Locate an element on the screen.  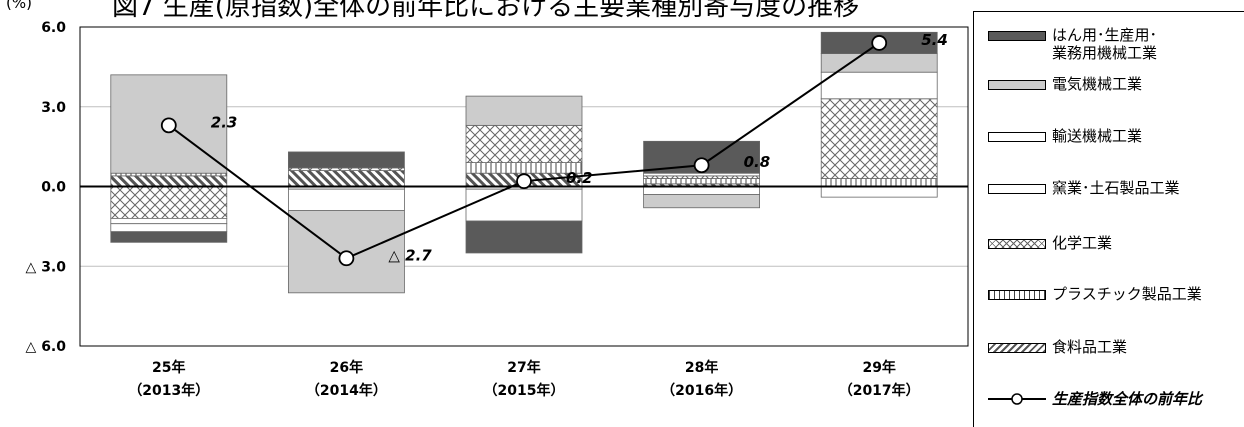
y-tick-label: 6.0 is located at coordinates (53, 28).